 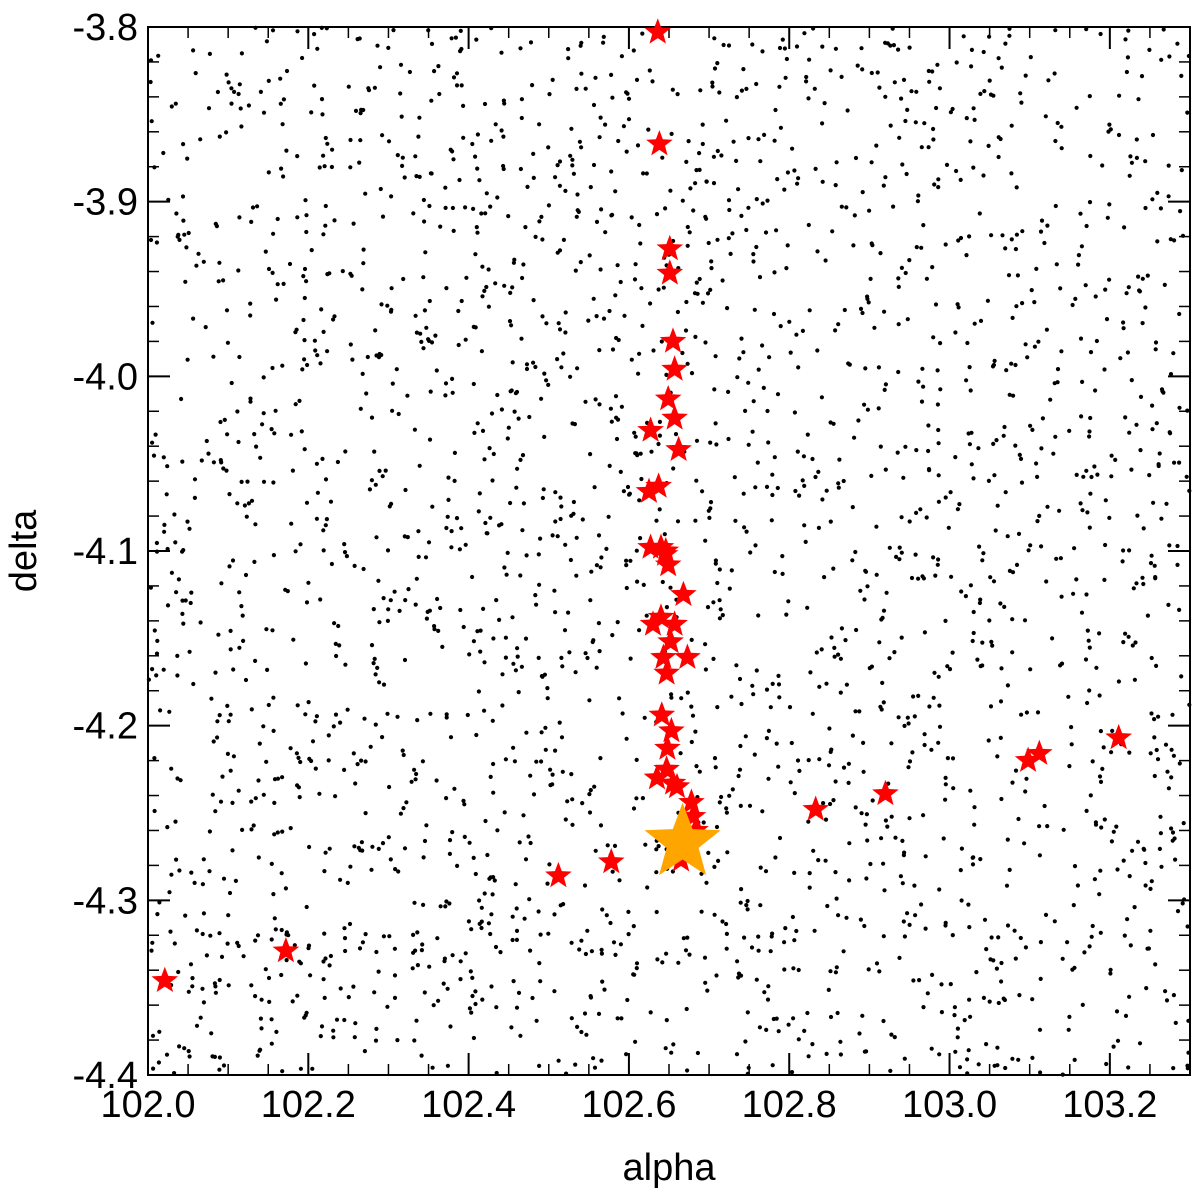 What do you see at coordinates (657, 777) in the screenshot?
I see `member-star` at bounding box center [657, 777].